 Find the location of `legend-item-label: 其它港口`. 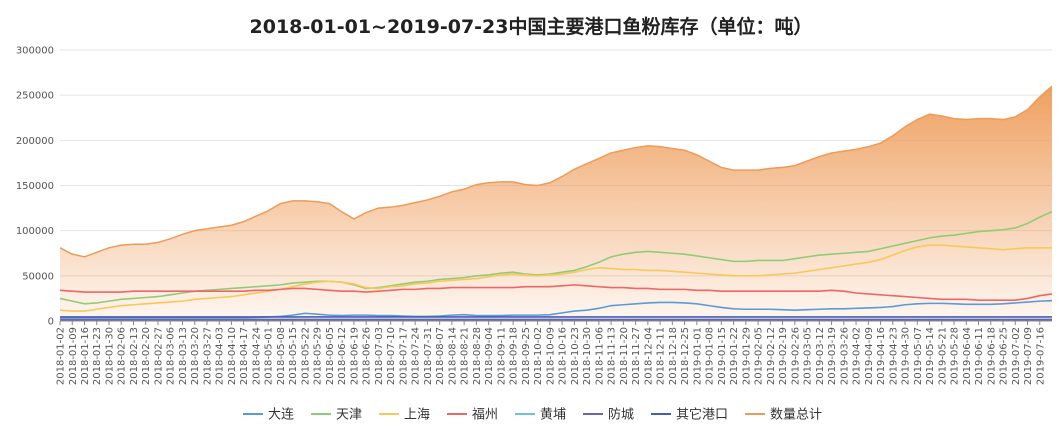

legend-item-label: 其它港口 is located at coordinates (702, 415).